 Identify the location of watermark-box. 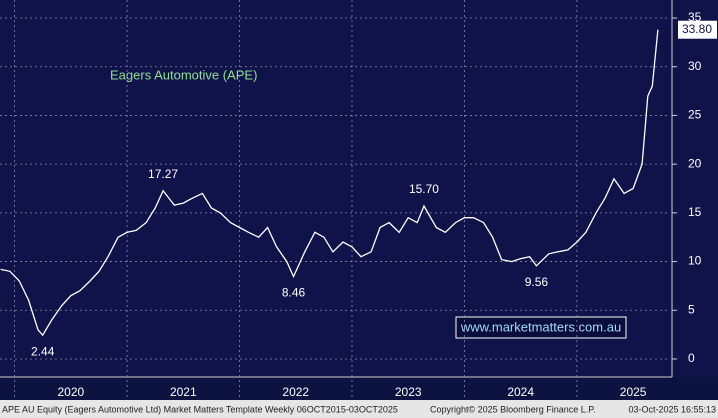
(541, 327).